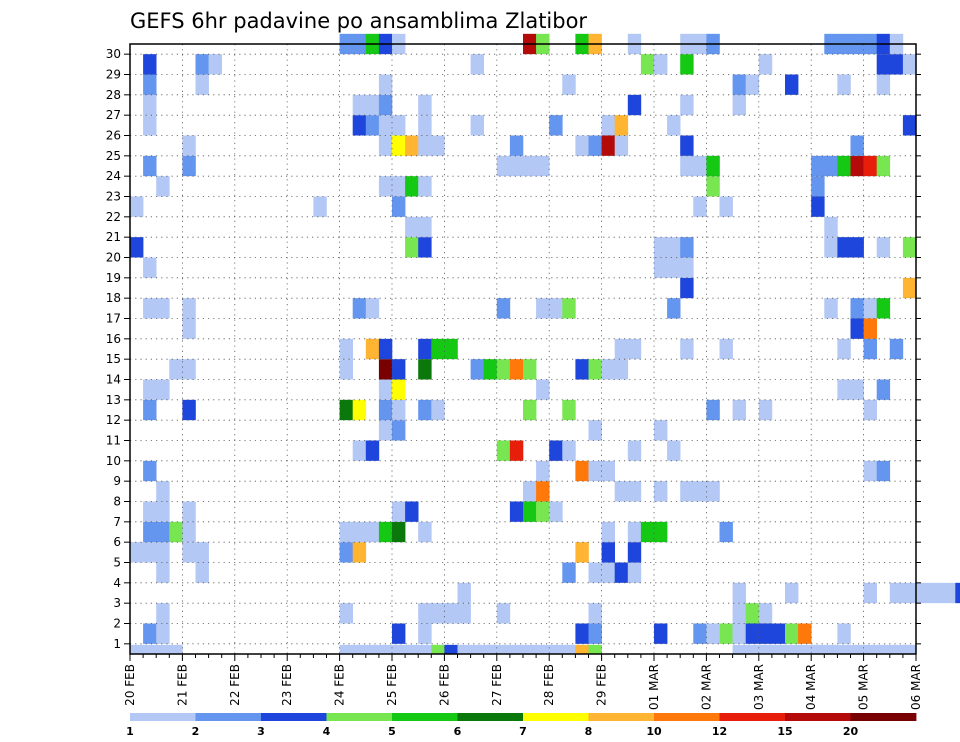 This screenshot has height=742, width=960. What do you see at coordinates (196, 731) in the screenshot?
I see `colorbar-label: 2` at bounding box center [196, 731].